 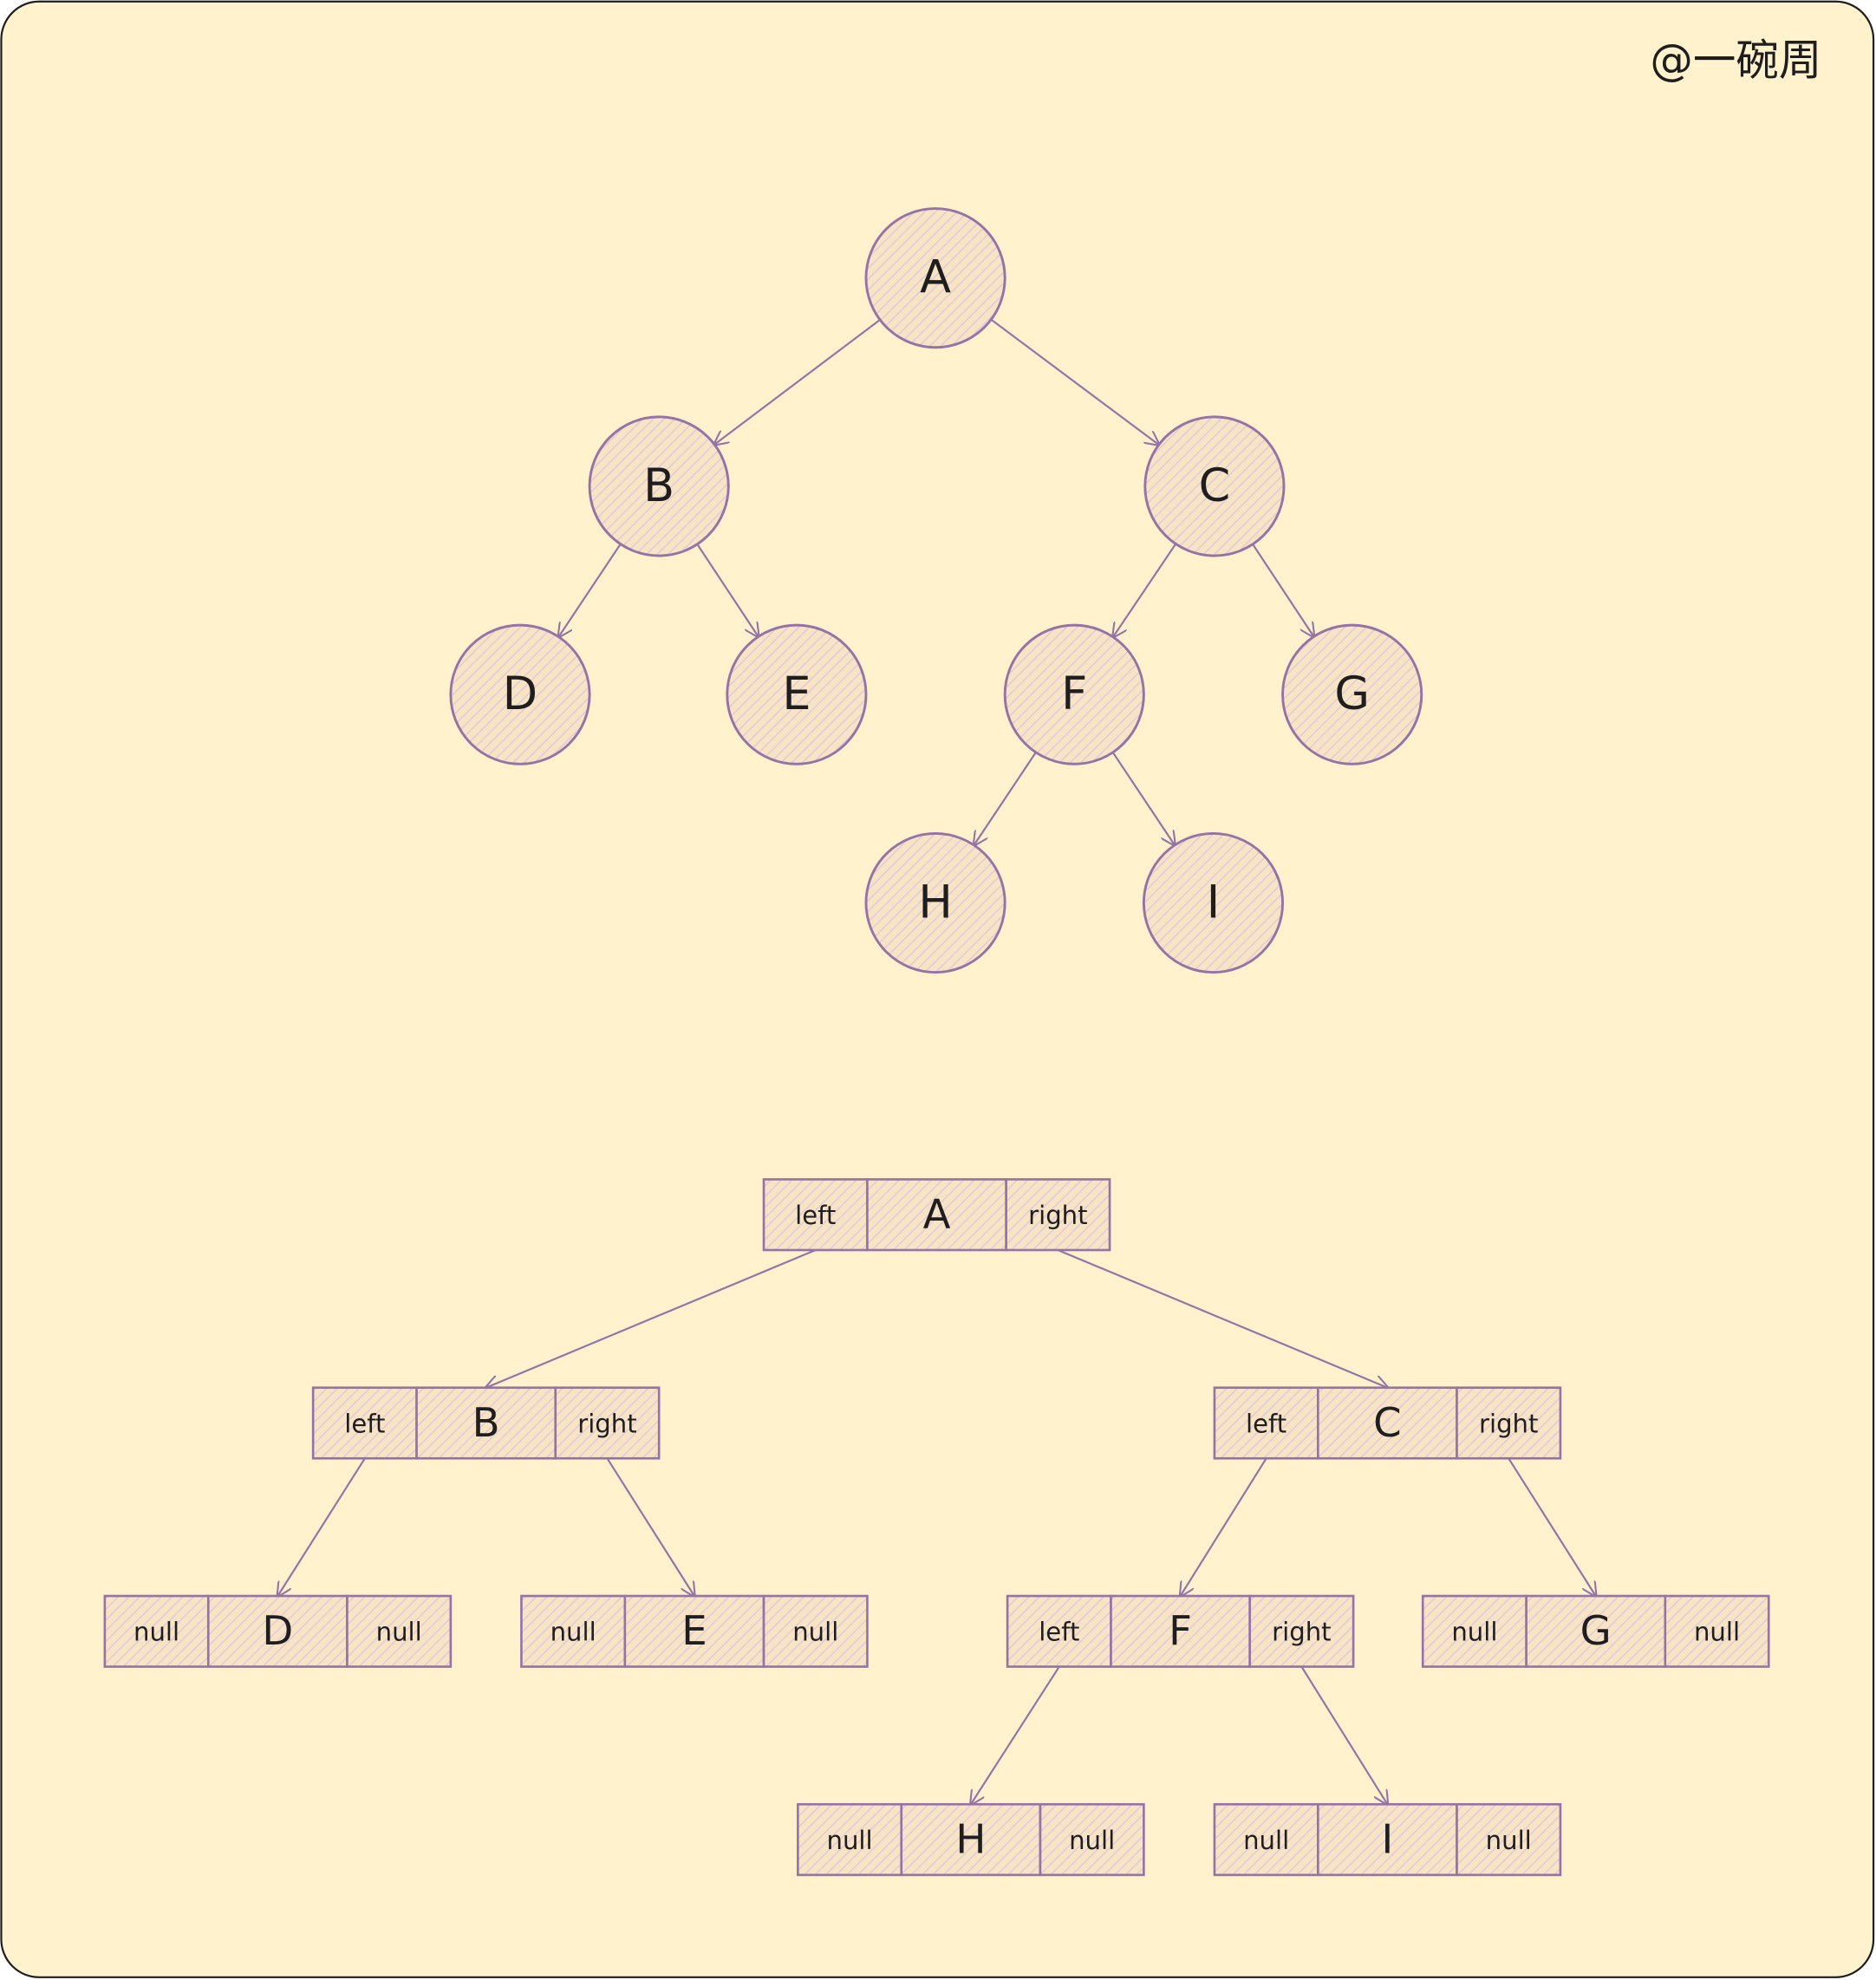 I want to click on list-cell-value: G, so click(x=1596, y=1631).